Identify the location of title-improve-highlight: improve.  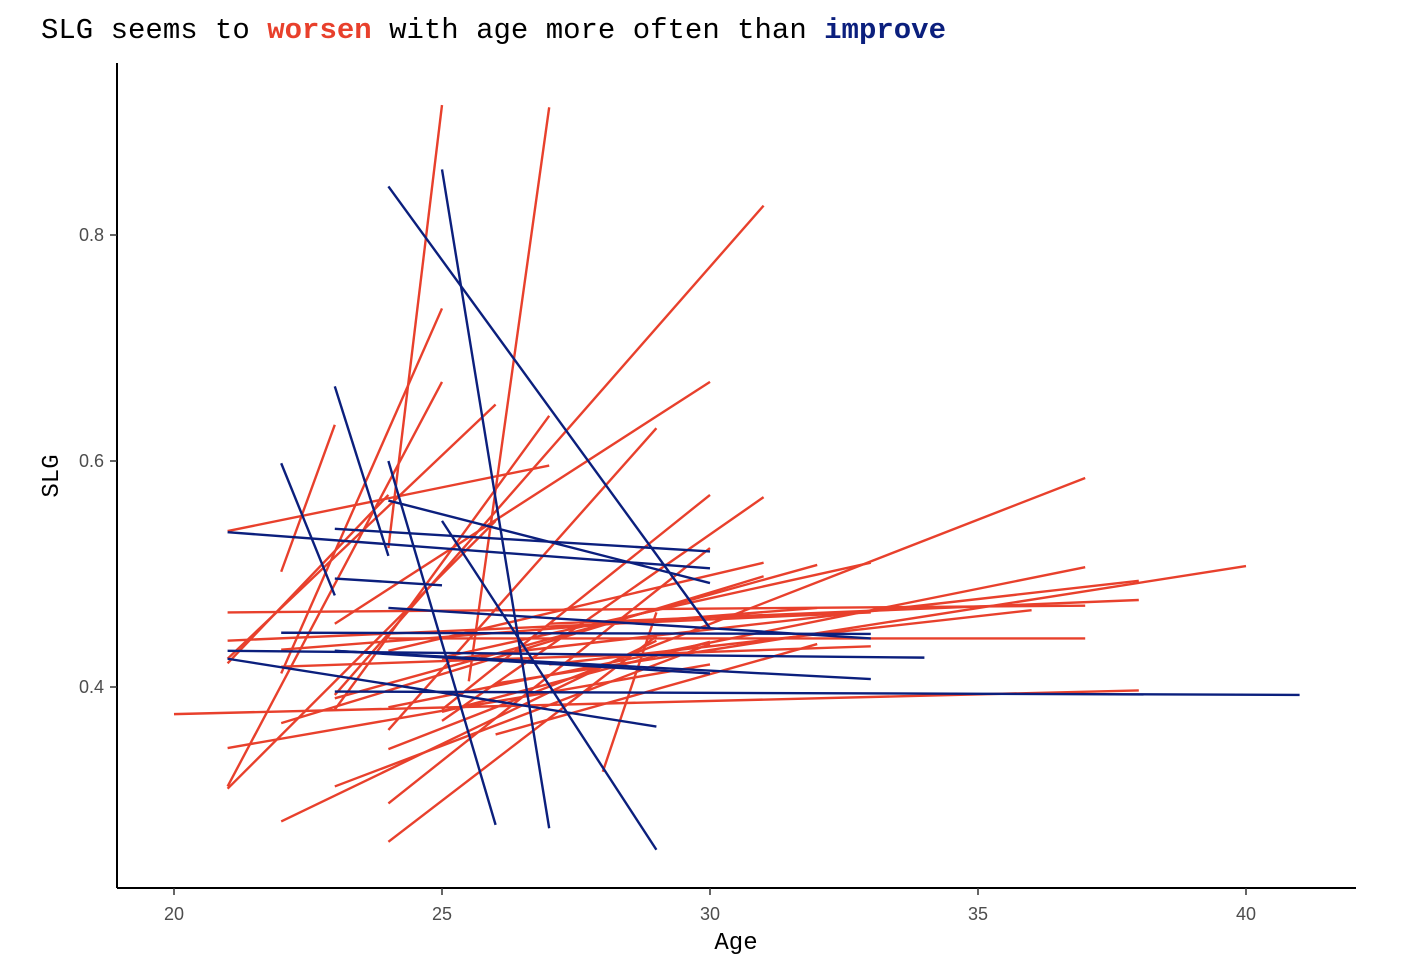
(885, 30).